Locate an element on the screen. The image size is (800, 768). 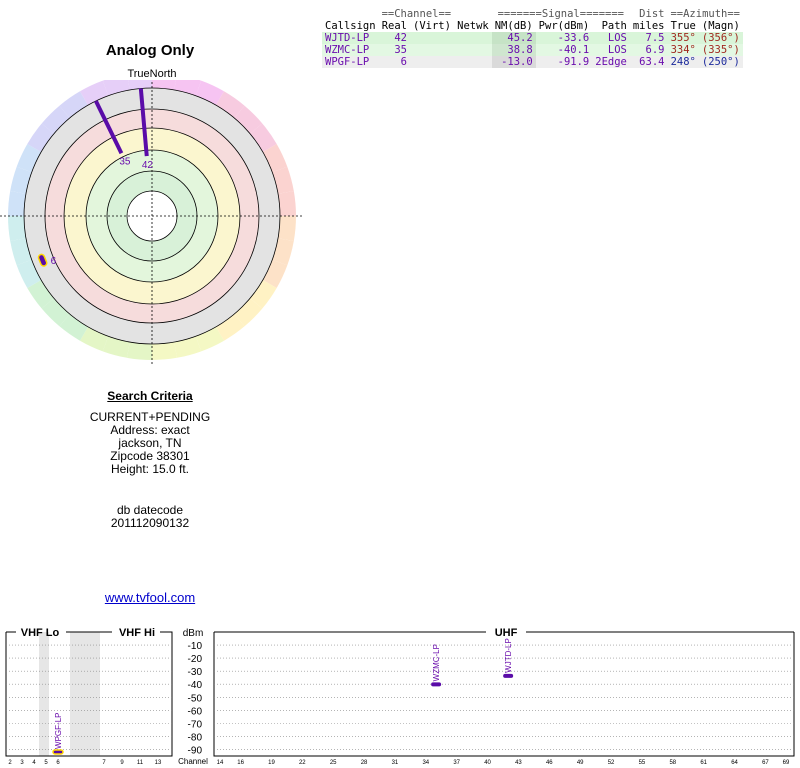
search-criteria-heading: Search Criteria is located at coordinates (150, 396).